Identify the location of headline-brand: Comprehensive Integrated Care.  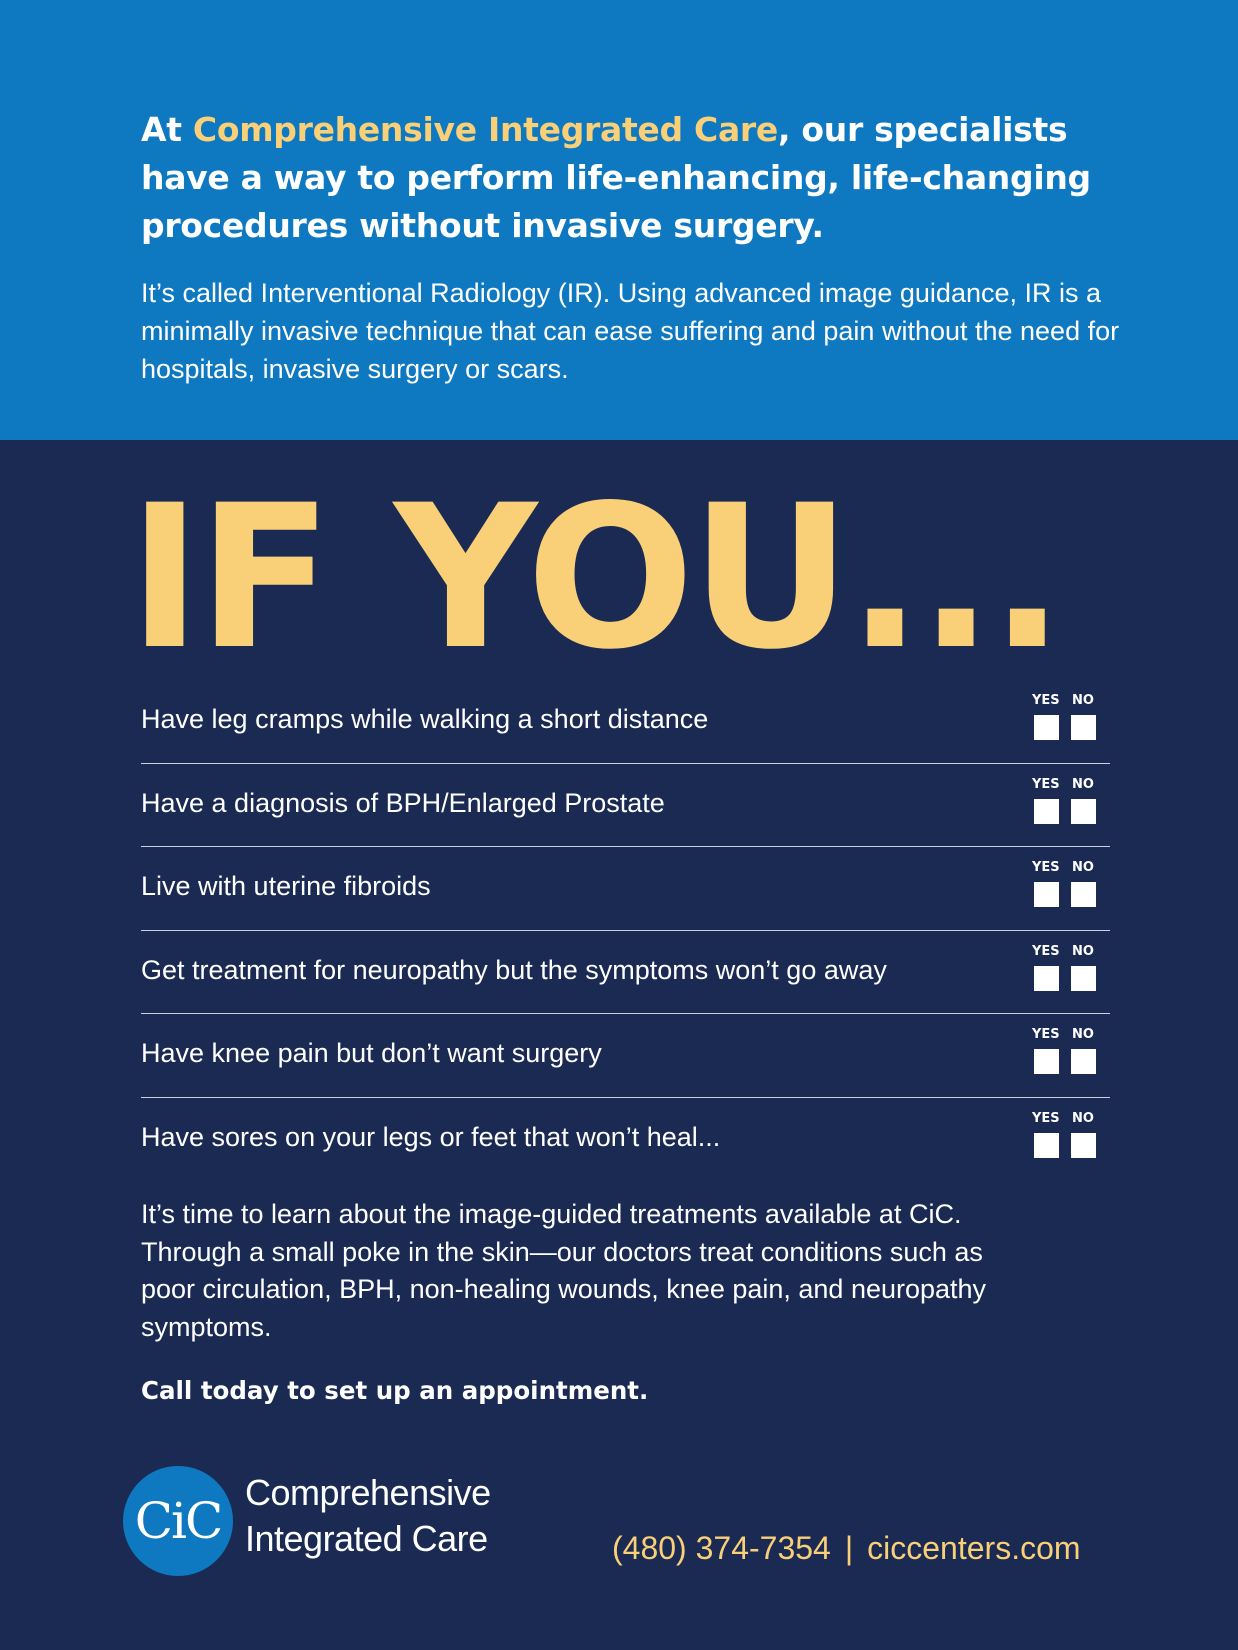
(485, 129).